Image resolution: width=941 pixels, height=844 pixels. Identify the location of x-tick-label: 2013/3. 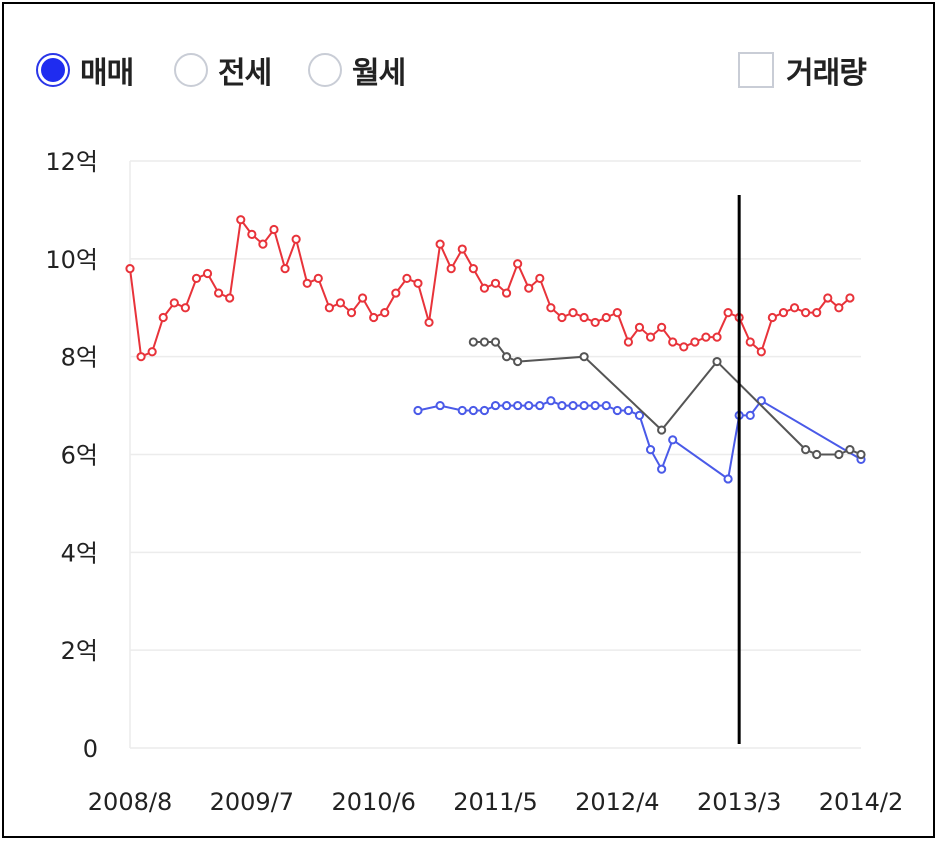
(739, 802).